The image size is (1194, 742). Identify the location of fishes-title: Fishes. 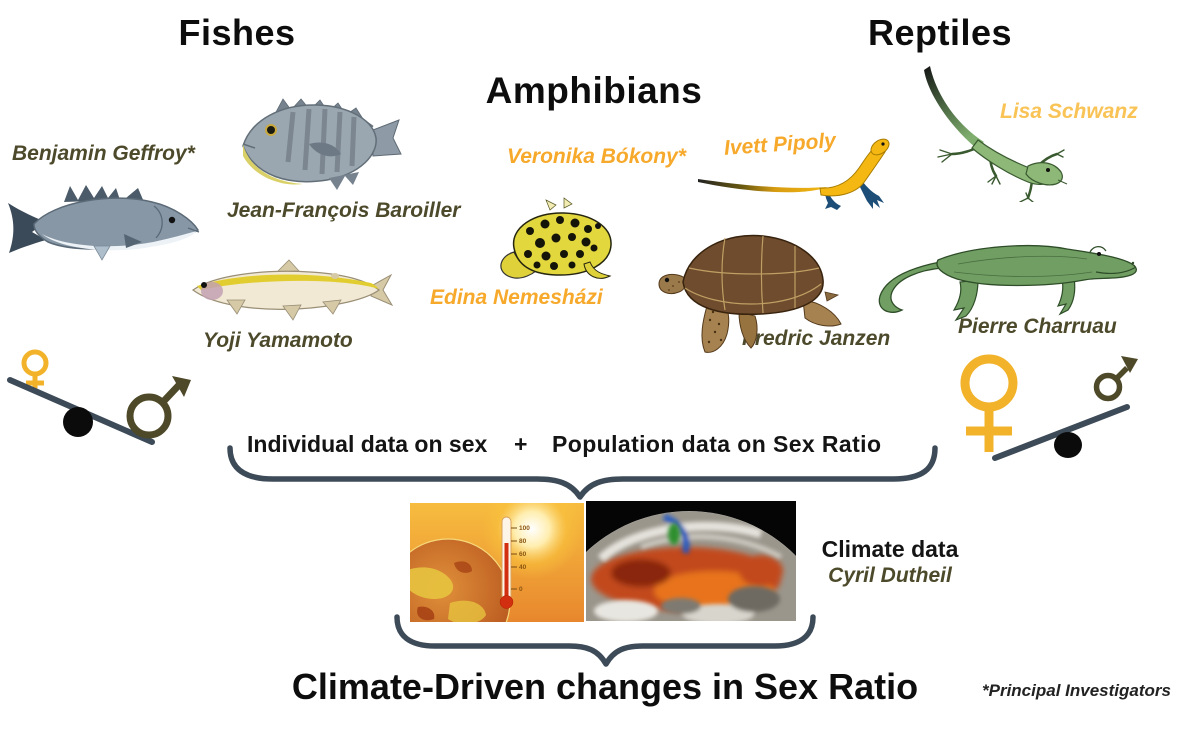
(237, 32).